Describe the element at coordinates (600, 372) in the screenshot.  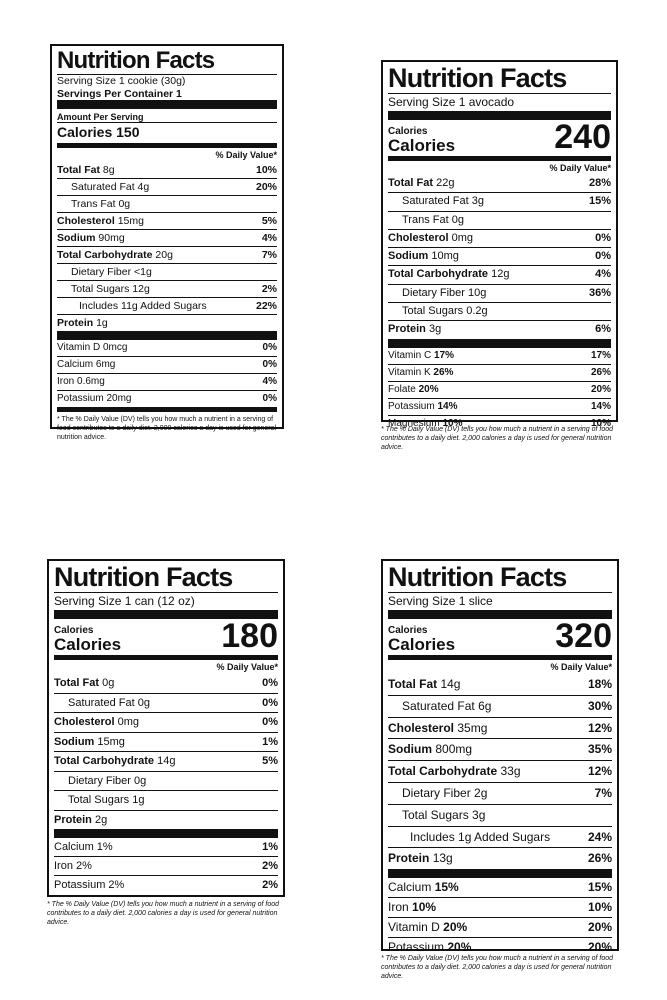
I see `vitamin-daily-value: 26%` at that location.